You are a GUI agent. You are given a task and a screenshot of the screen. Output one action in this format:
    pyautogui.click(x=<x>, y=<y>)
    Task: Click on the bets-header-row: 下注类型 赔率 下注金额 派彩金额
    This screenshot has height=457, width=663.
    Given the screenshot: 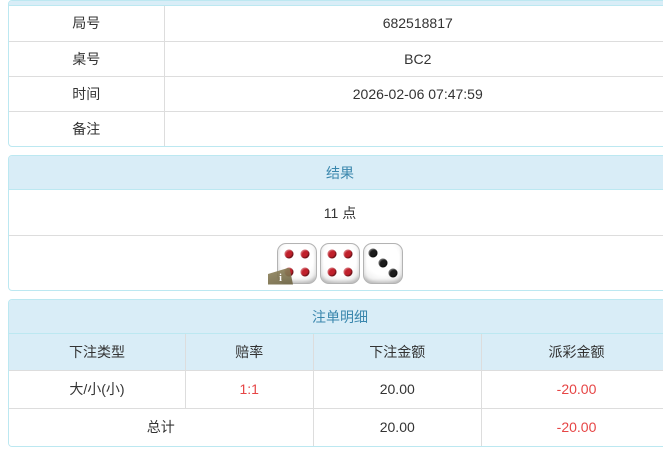 What is the action you would take?
    pyautogui.click(x=336, y=352)
    